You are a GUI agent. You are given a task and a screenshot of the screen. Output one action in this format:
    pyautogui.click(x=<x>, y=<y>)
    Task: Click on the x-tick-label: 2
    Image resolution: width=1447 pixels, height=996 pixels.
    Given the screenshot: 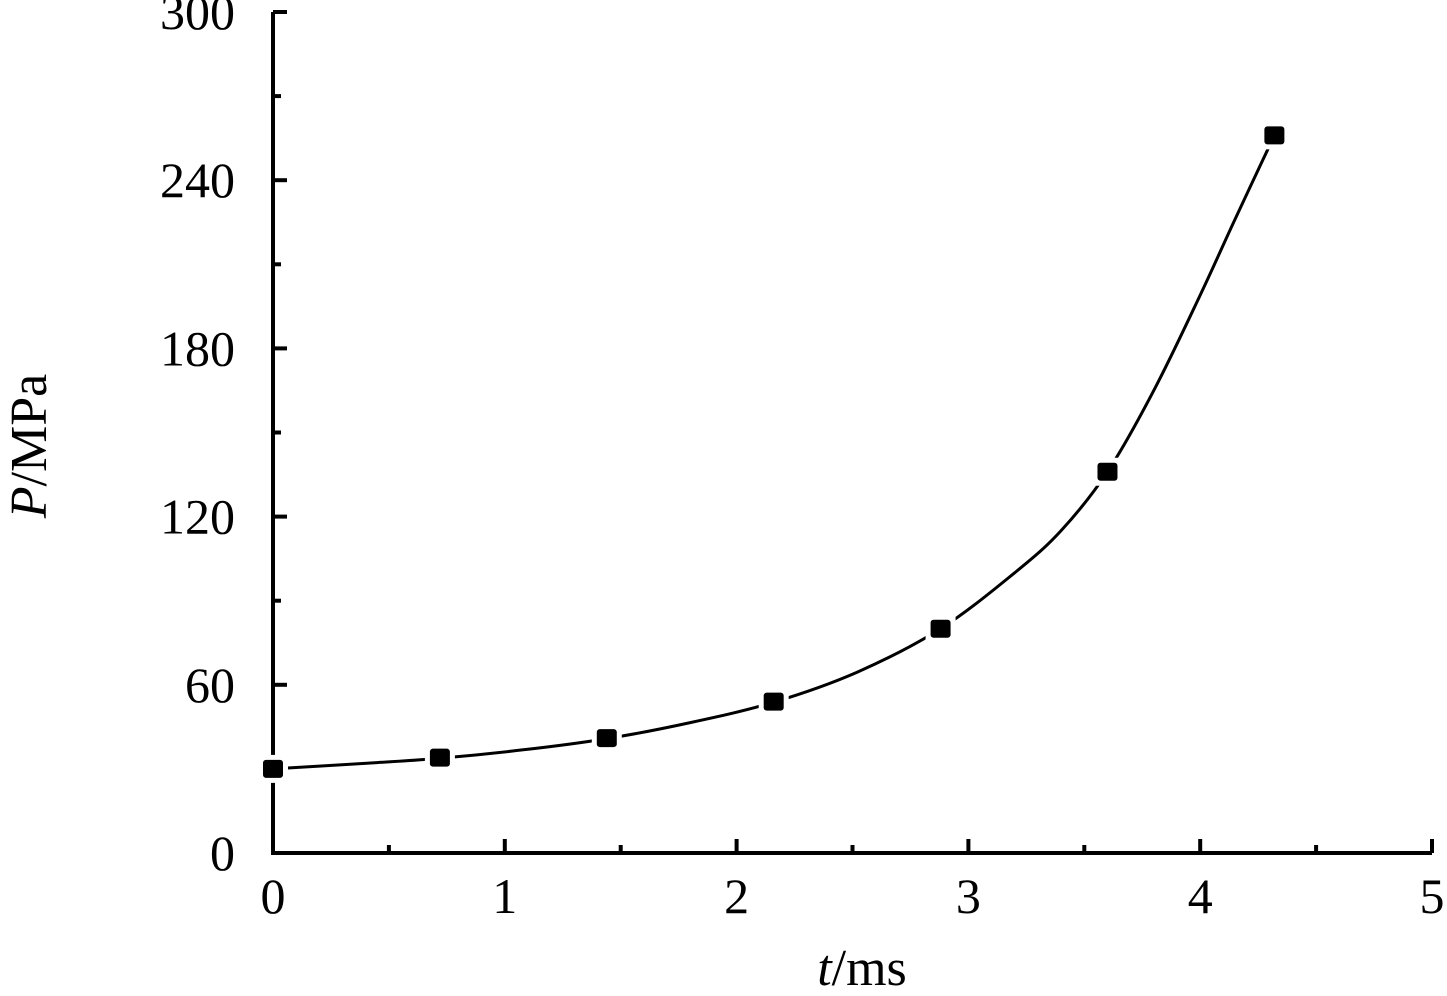 What is the action you would take?
    pyautogui.click(x=736, y=896)
    